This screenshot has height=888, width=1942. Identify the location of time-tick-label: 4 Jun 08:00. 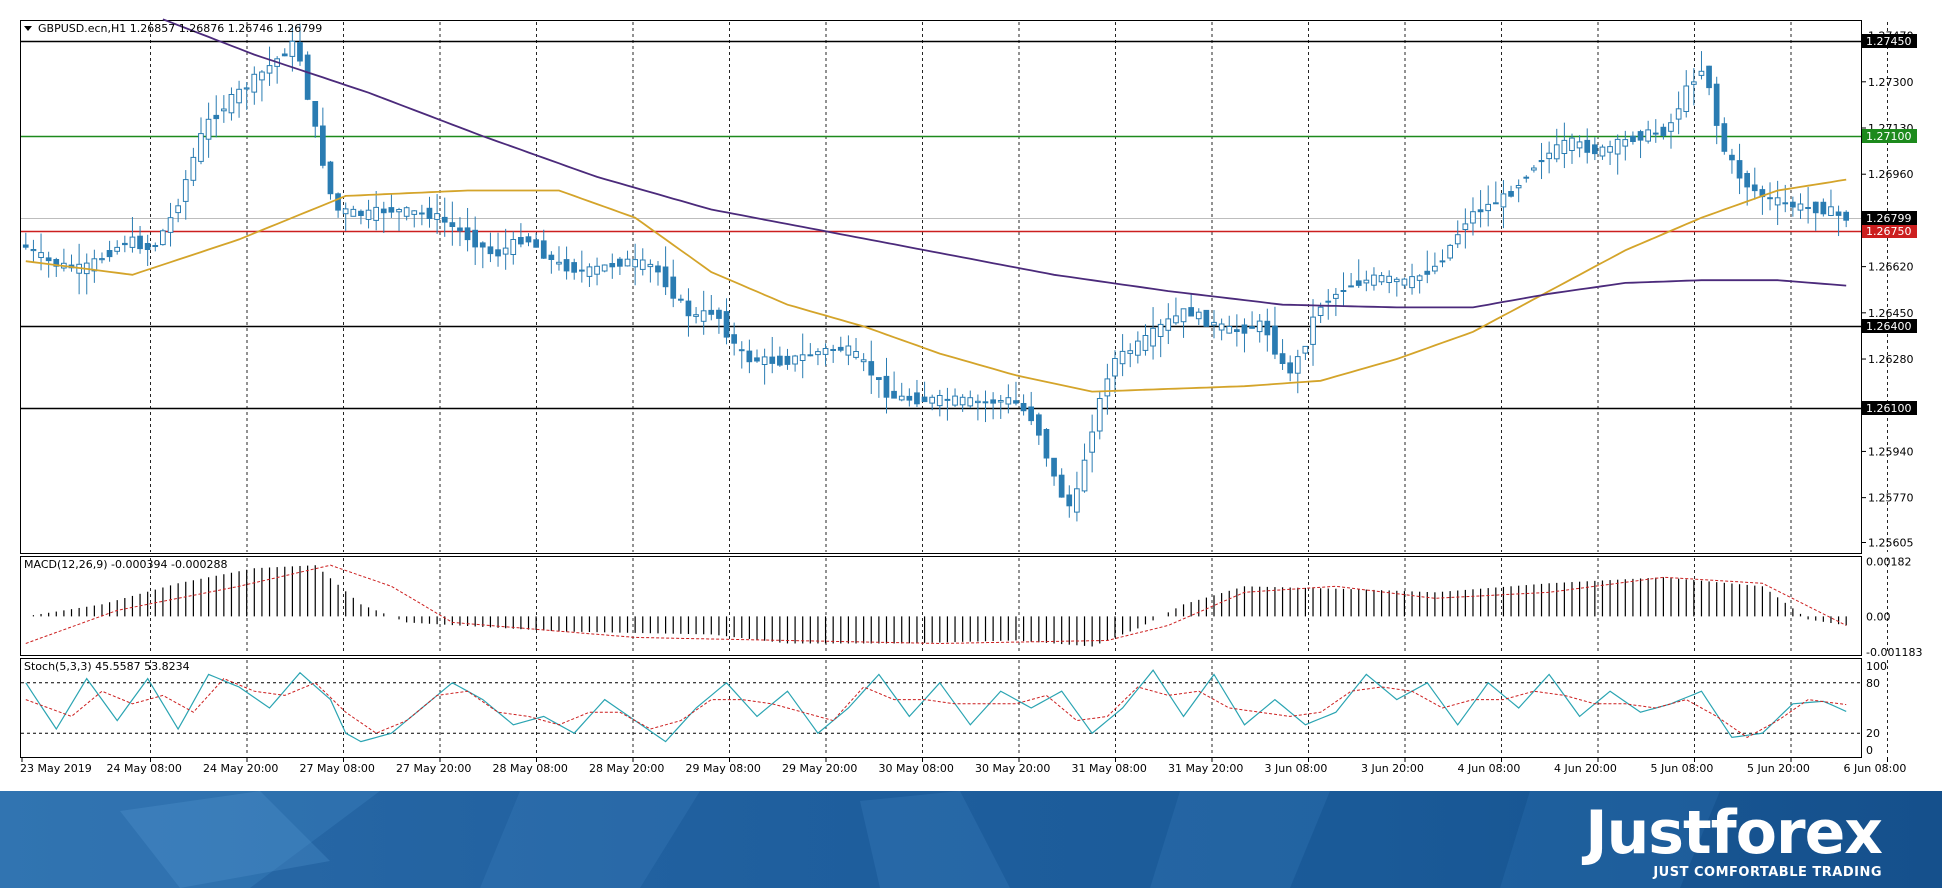
(1489, 768).